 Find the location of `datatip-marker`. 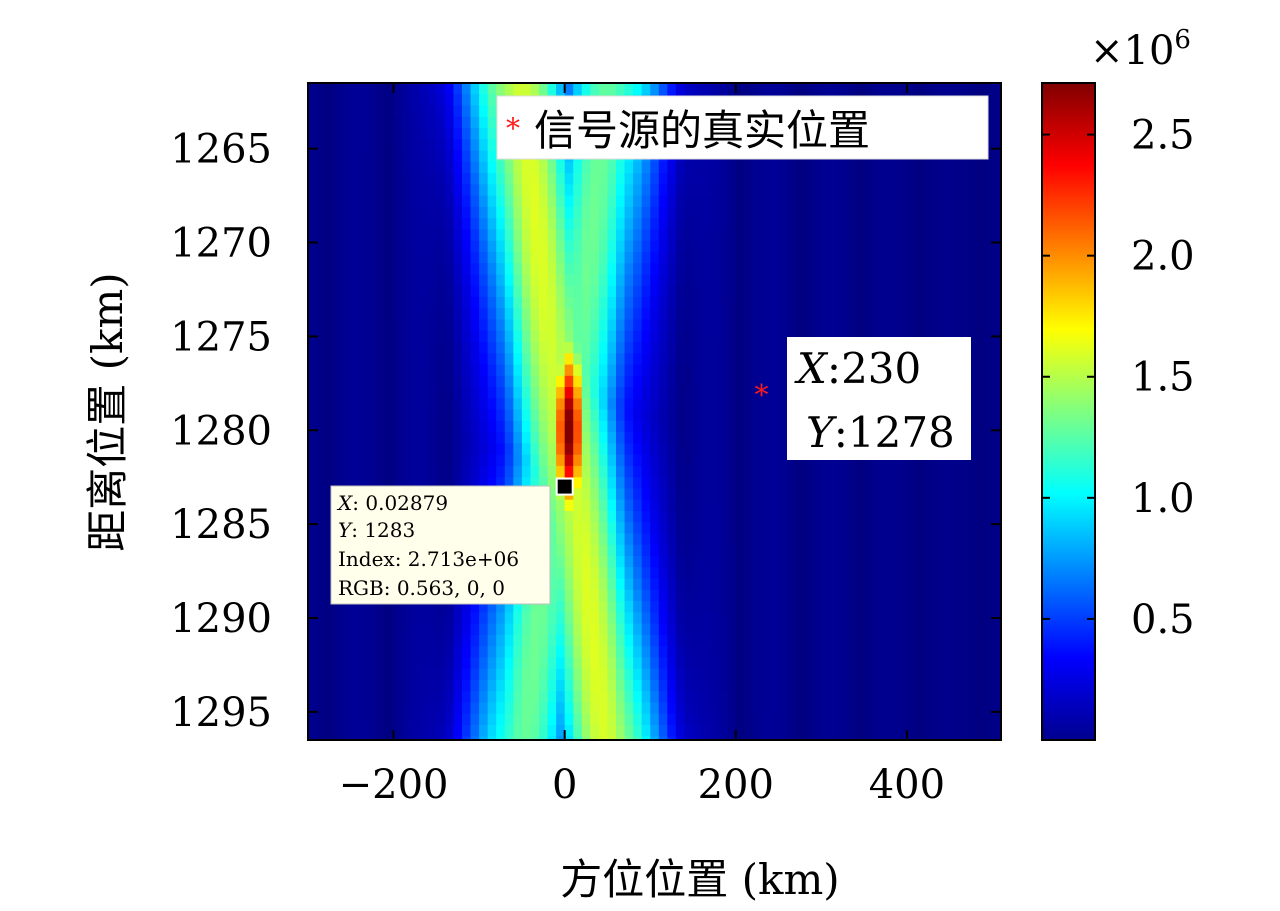

datatip-marker is located at coordinates (564, 486).